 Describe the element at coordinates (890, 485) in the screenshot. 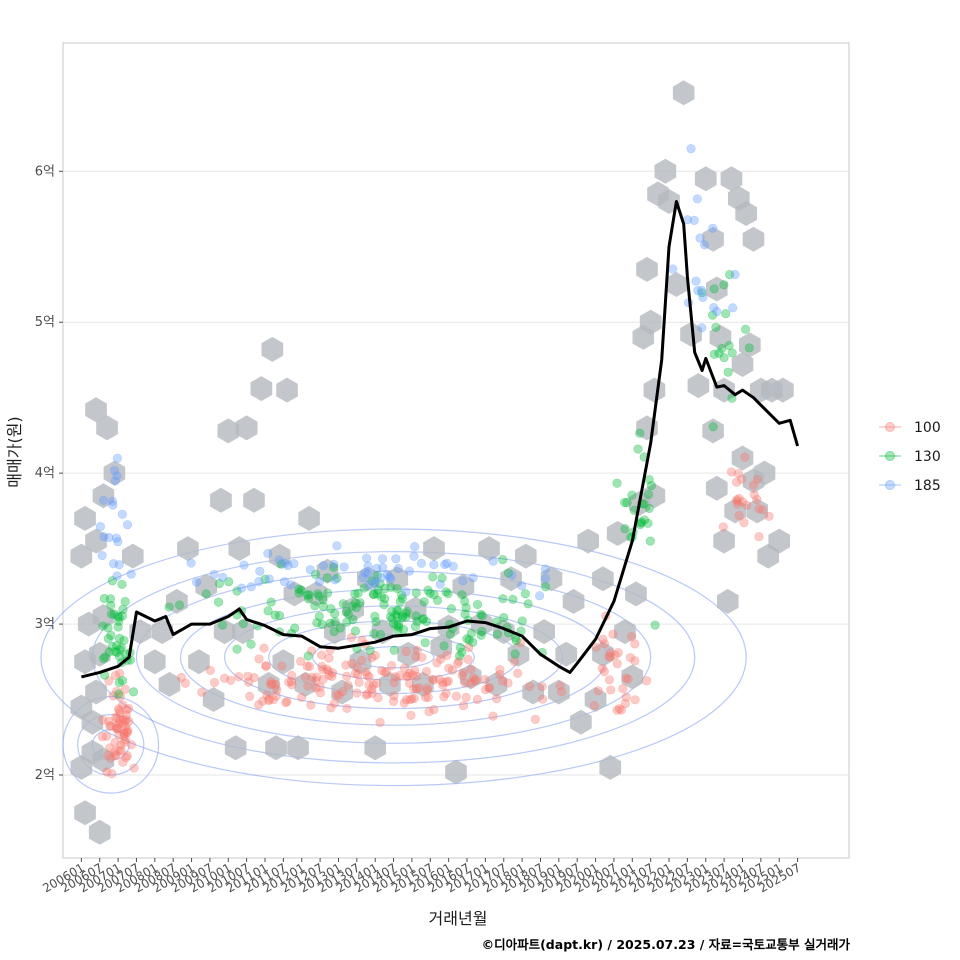

I see `legend-key-point` at that location.